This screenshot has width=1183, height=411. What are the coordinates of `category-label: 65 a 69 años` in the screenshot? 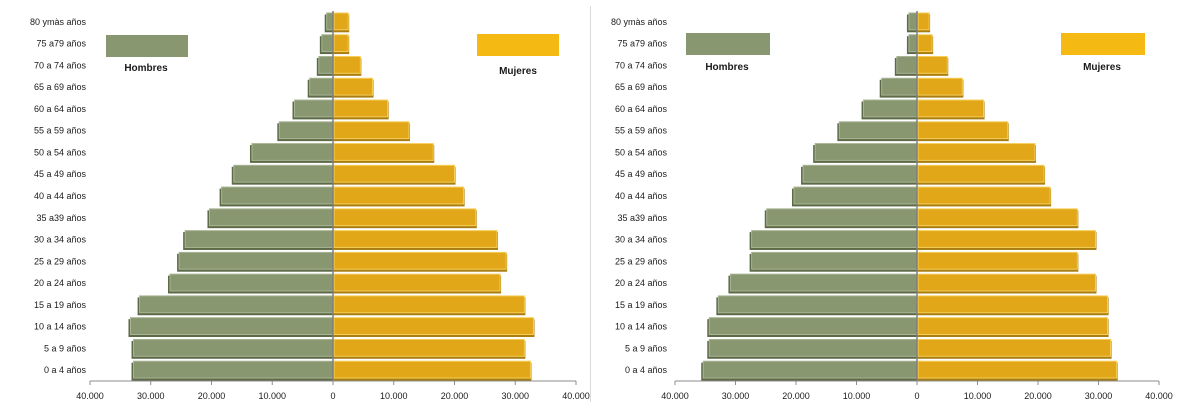 It's located at (60, 87).